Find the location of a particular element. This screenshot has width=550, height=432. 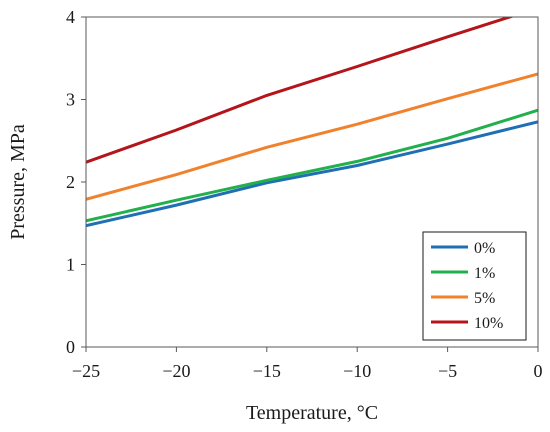

x-tick-label: −20 is located at coordinates (176, 371).